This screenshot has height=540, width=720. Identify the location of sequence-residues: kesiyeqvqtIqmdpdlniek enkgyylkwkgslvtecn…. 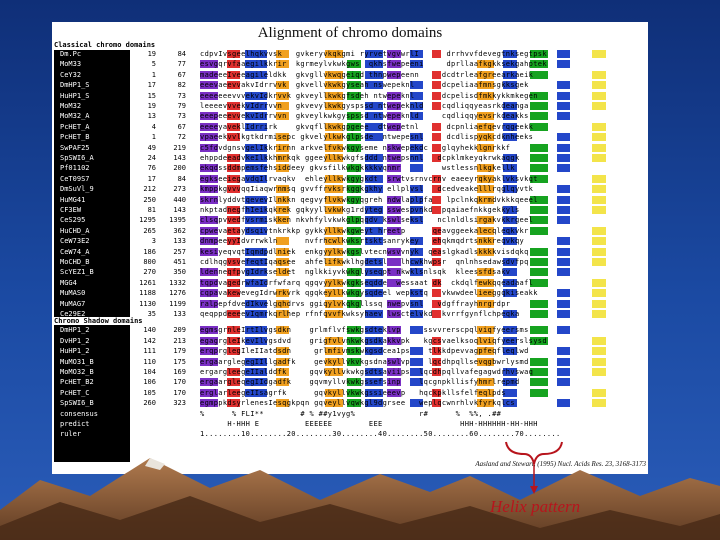
(364, 251).